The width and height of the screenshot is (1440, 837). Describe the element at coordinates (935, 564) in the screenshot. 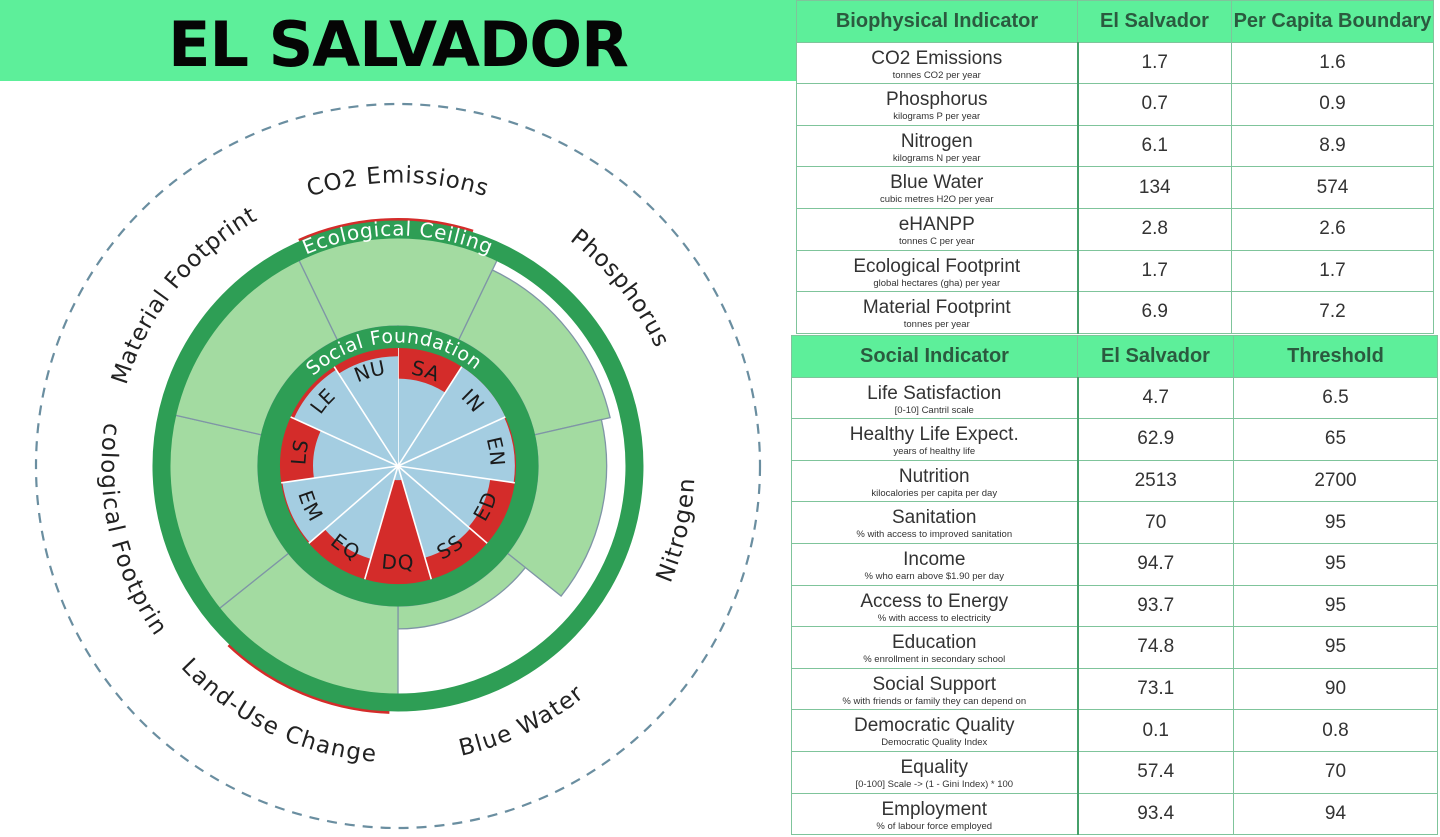

I see `indicator-cell: Income% who earn above $1.90 per day` at that location.